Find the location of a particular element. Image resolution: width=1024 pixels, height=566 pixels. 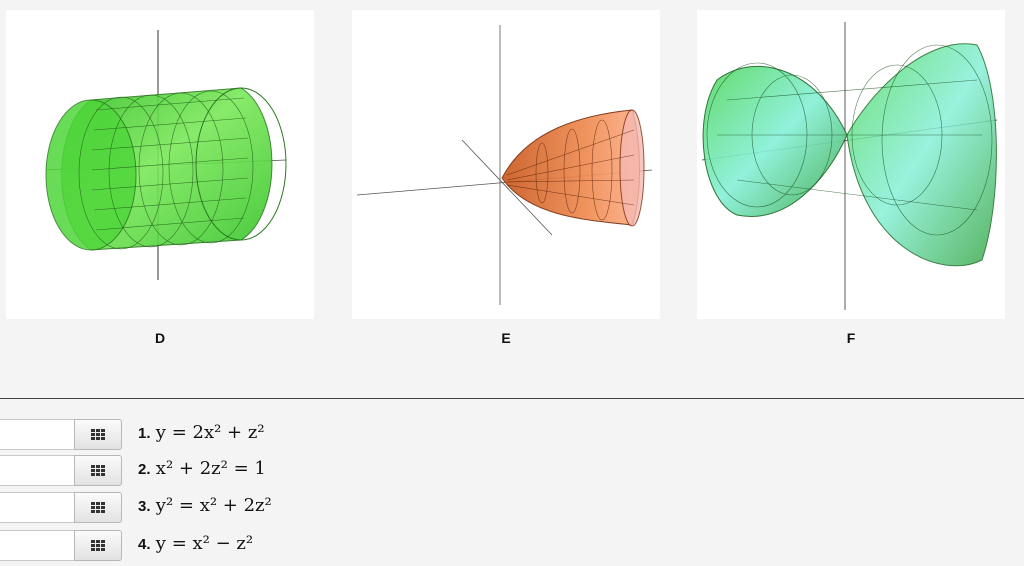

surface-plot-f is located at coordinates (849, 166).